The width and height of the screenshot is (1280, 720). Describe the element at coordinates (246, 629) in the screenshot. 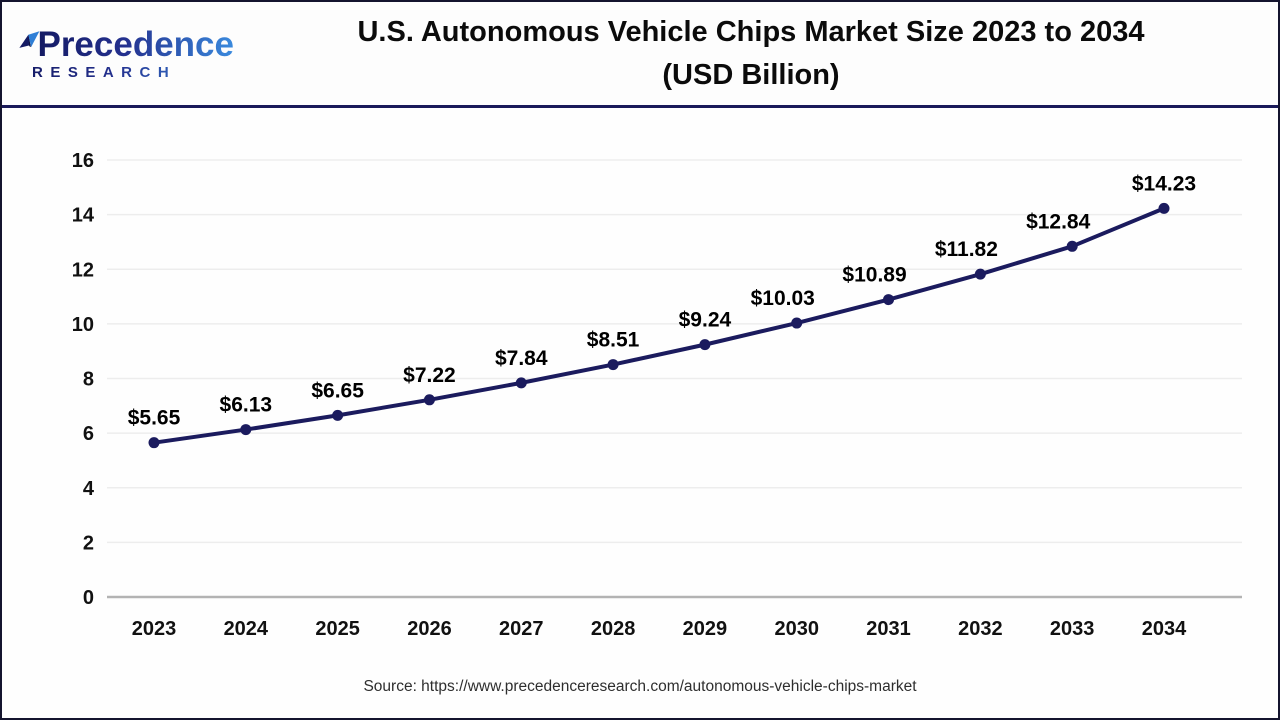

I see `x-tick-label: 2024` at that location.